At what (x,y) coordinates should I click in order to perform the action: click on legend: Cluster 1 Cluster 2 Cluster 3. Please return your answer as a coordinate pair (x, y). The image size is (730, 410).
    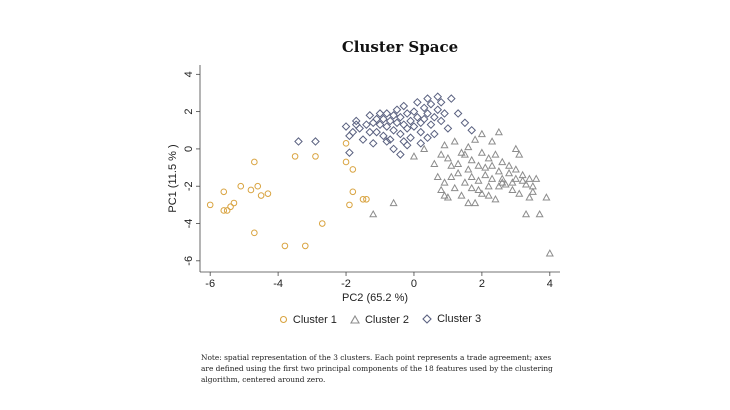
    Looking at the image, I should click on (365, 320).